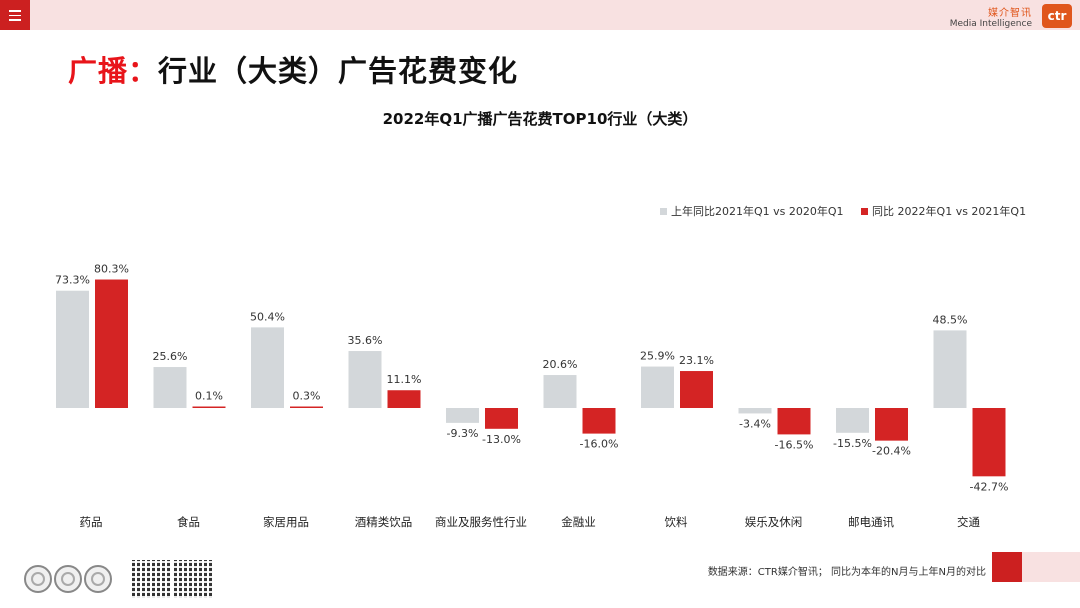  What do you see at coordinates (286, 522) in the screenshot?
I see `category-label: 家居用品` at bounding box center [286, 522].